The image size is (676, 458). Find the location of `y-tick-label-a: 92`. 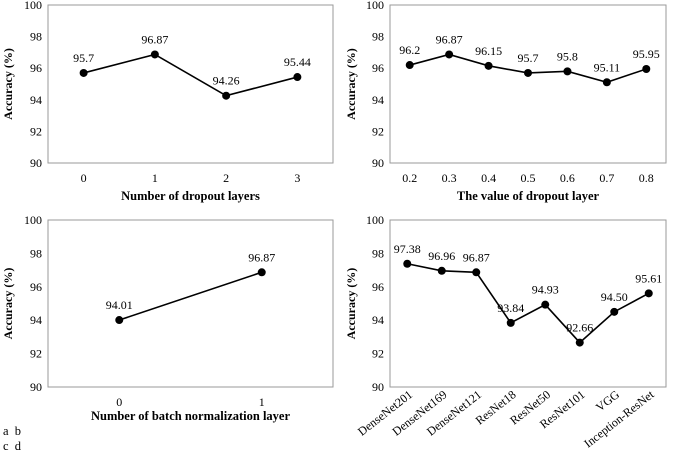

y-tick-label-a: 92 is located at coordinates (36, 131).